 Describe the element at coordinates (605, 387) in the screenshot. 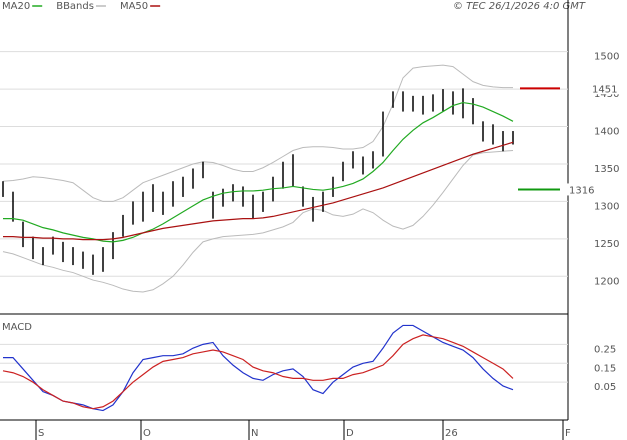

I see `y-tick-label: 0.05` at that location.